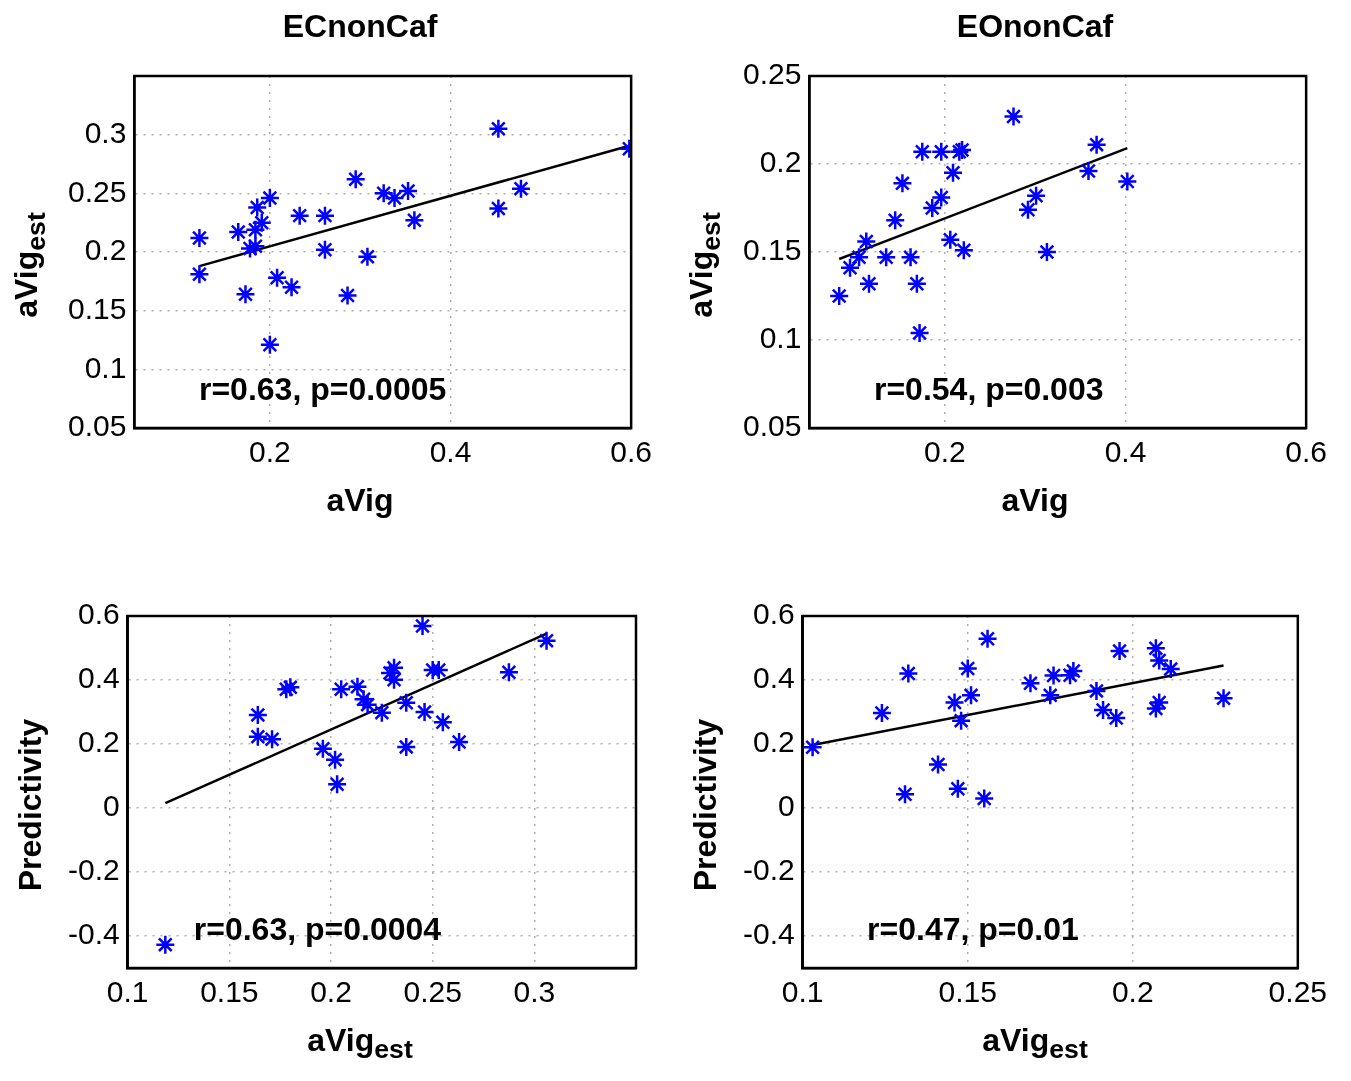 This screenshot has height=1081, width=1351. What do you see at coordinates (988, 388) in the screenshot?
I see `annotation: r=0.54, p=0.003` at bounding box center [988, 388].